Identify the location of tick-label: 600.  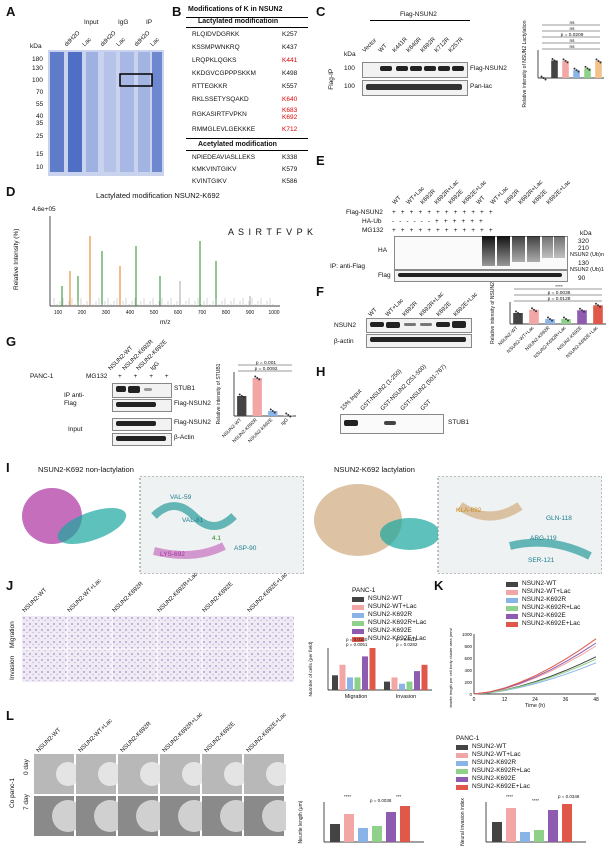
(468, 658).